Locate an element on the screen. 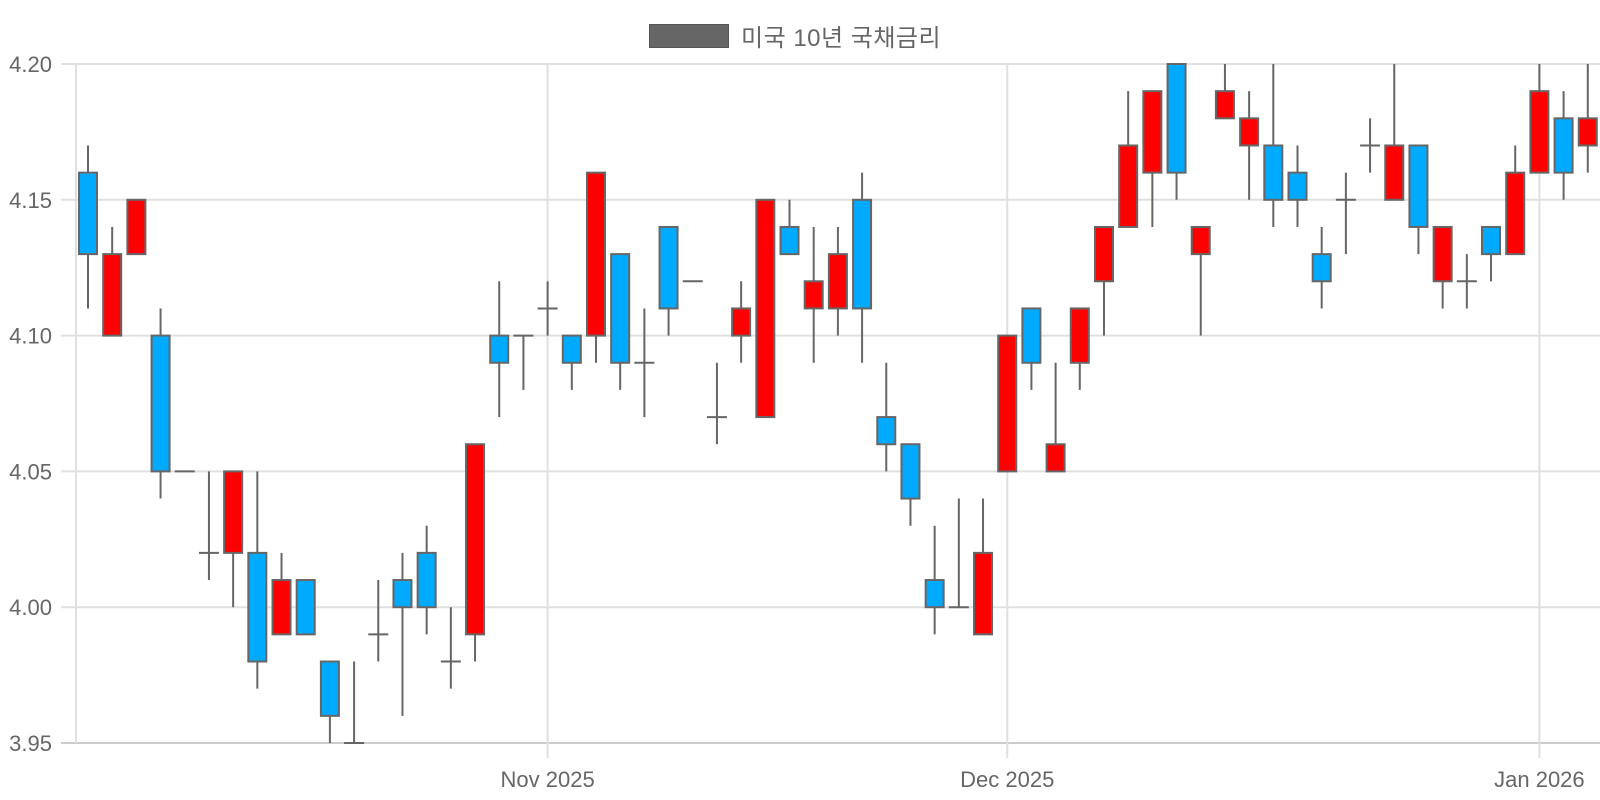 The image size is (1600, 800). x-tick-label: Jan 2026 is located at coordinates (1539, 779).